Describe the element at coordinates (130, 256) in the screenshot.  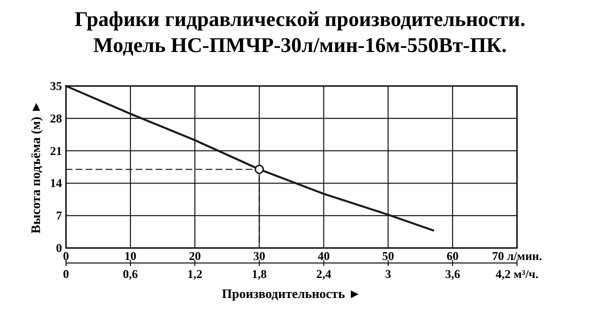
I see `x-tick-label: 10` at that location.